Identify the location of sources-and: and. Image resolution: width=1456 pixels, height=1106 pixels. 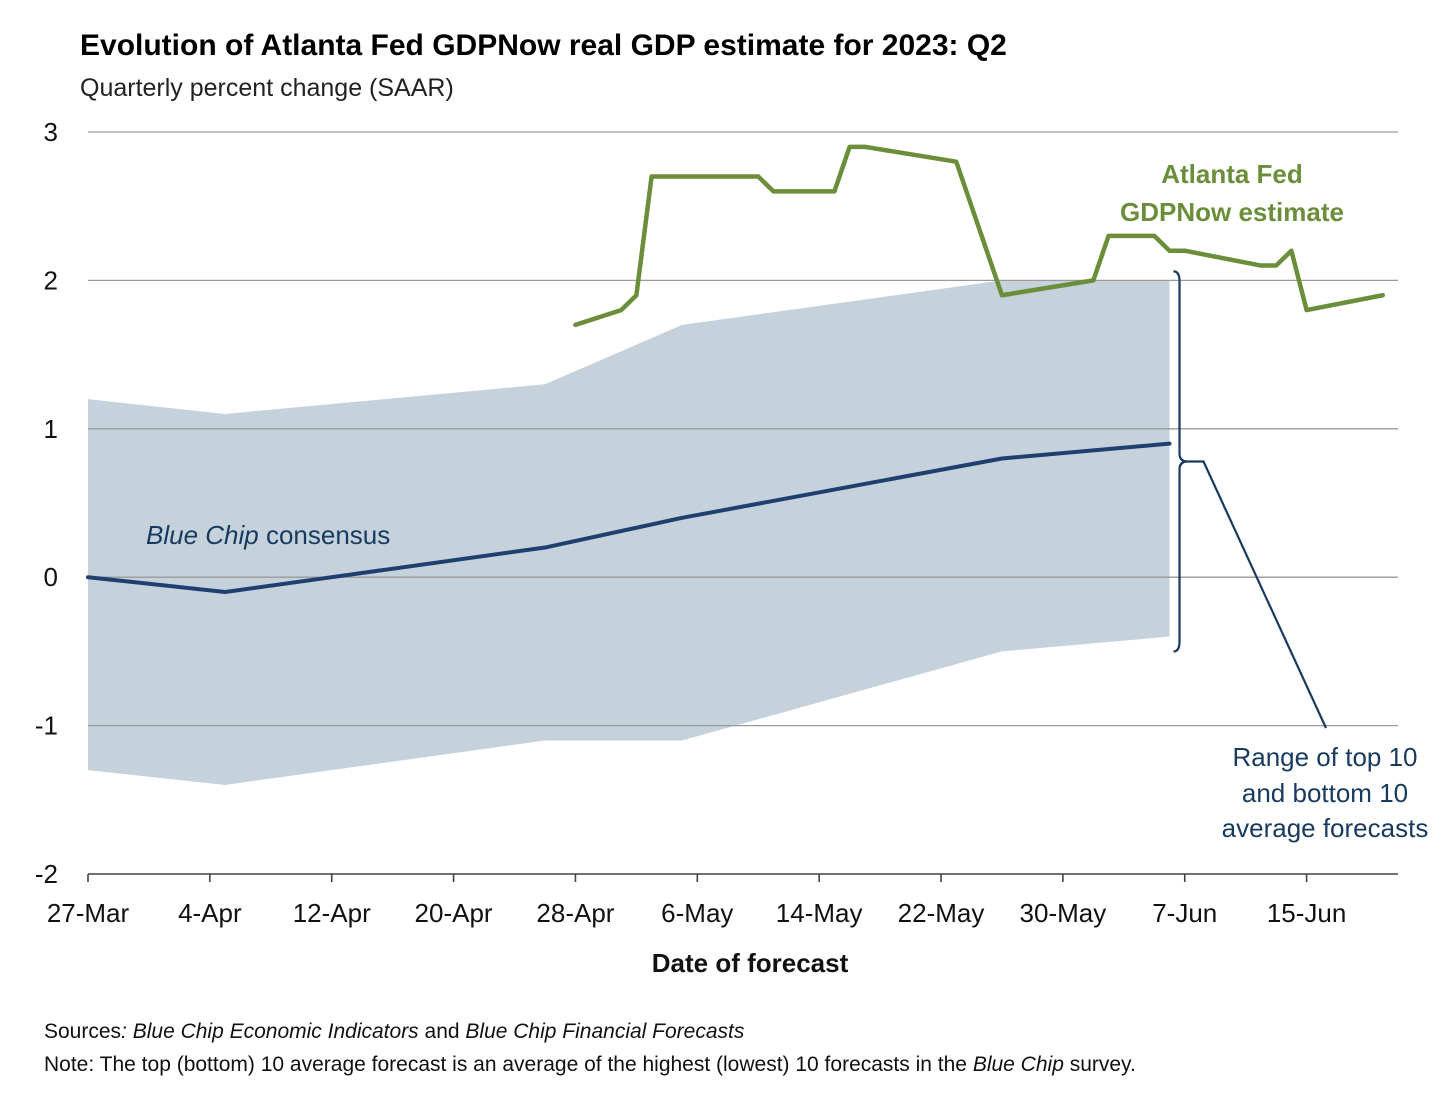
(442, 1031).